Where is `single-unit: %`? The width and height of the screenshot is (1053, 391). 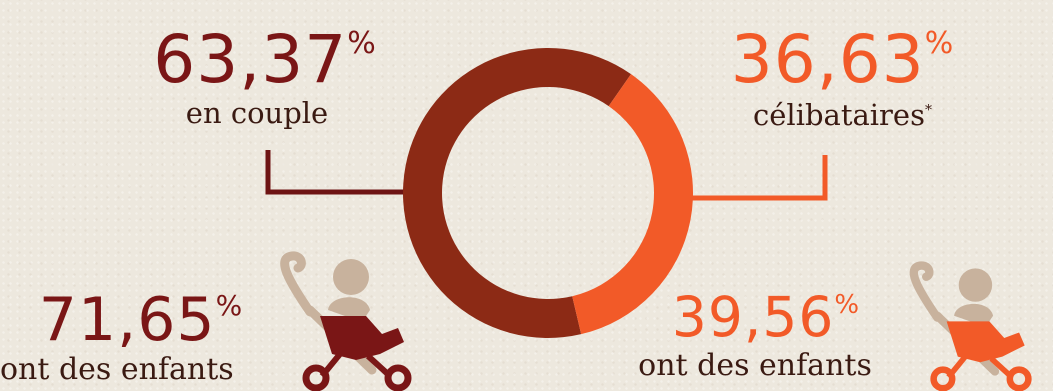
single-unit: % is located at coordinates (939, 43).